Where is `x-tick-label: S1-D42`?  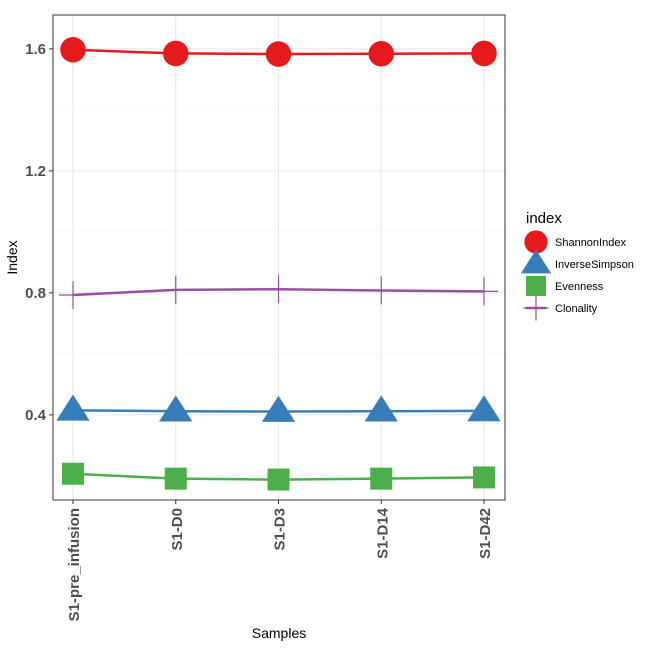 x-tick-label: S1-D42 is located at coordinates (485, 533).